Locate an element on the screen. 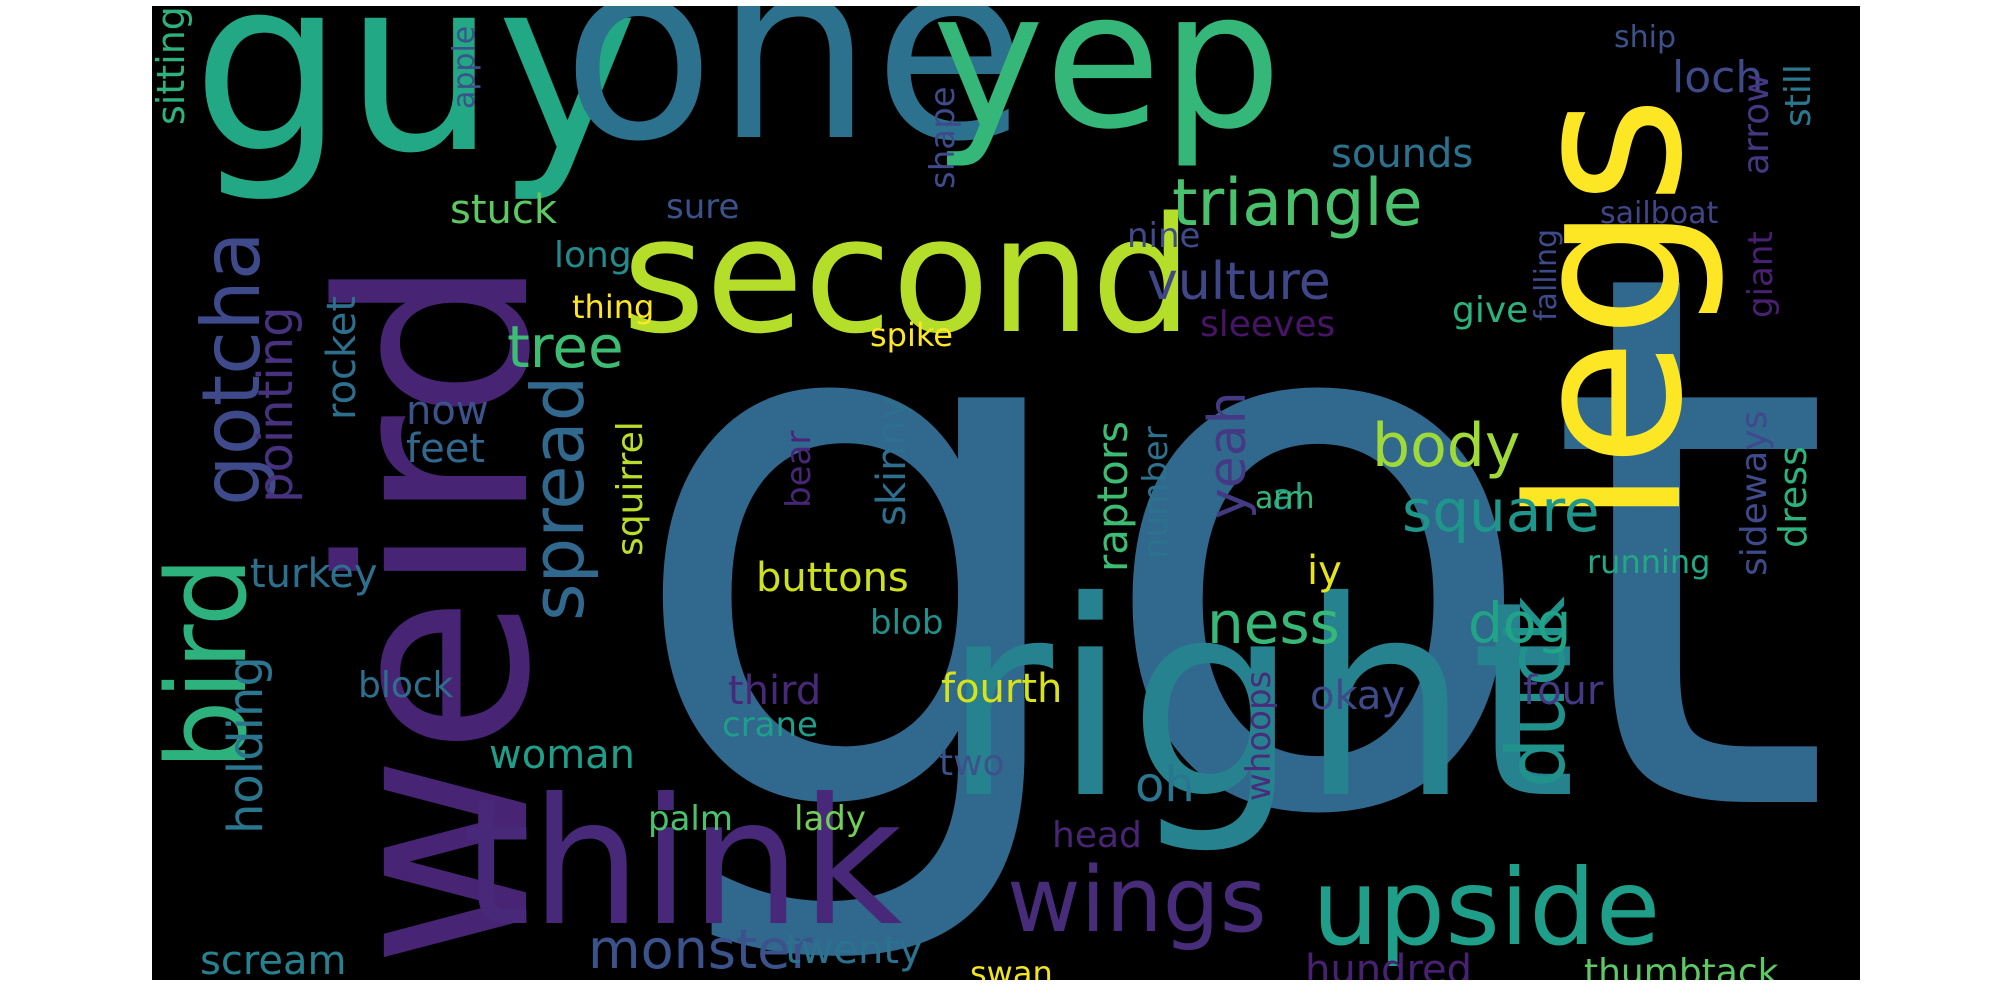 This screenshot has height=1000, width=2000. word-four: four is located at coordinates (1563, 691).